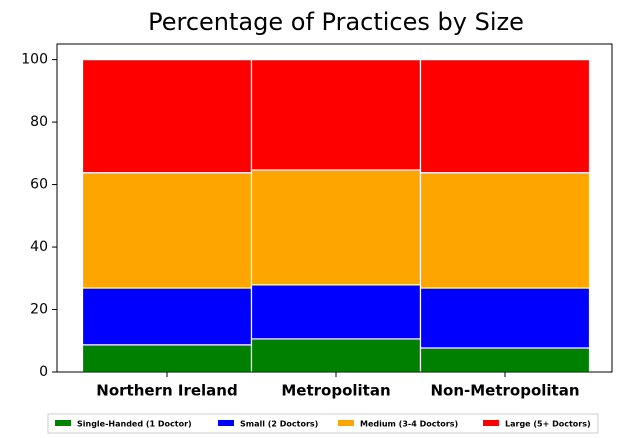 The height and width of the screenshot is (438, 618). What do you see at coordinates (504, 391) in the screenshot?
I see `x-tick-label: Non-Metropolitan` at bounding box center [504, 391].